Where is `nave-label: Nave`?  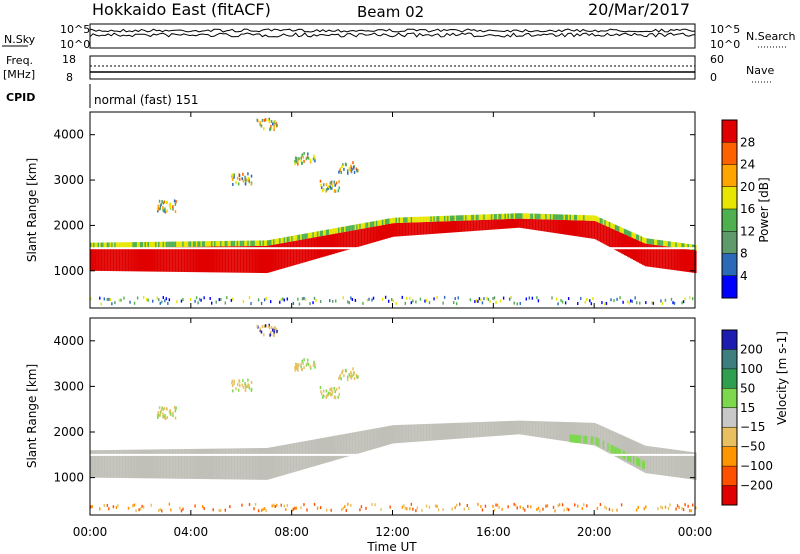
nave-label: Nave is located at coordinates (760, 70).